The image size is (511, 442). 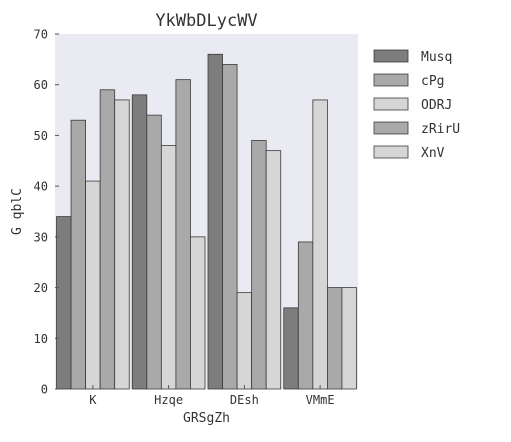 What do you see at coordinates (416, 105) in the screenshot?
I see `legend: Musq cPg ODRJ zRirU XnV` at bounding box center [416, 105].